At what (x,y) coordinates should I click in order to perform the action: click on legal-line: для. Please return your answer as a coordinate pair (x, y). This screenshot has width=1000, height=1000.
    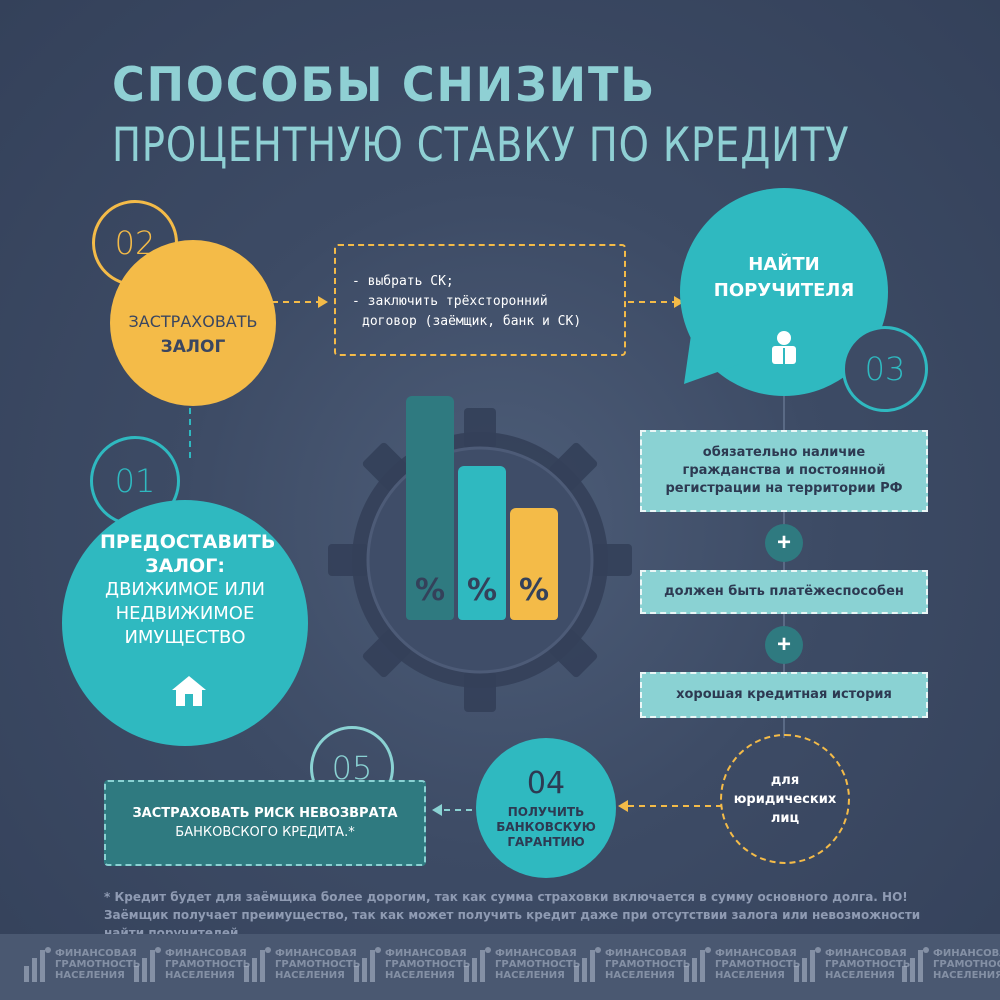
    Looking at the image, I should click on (785, 780).